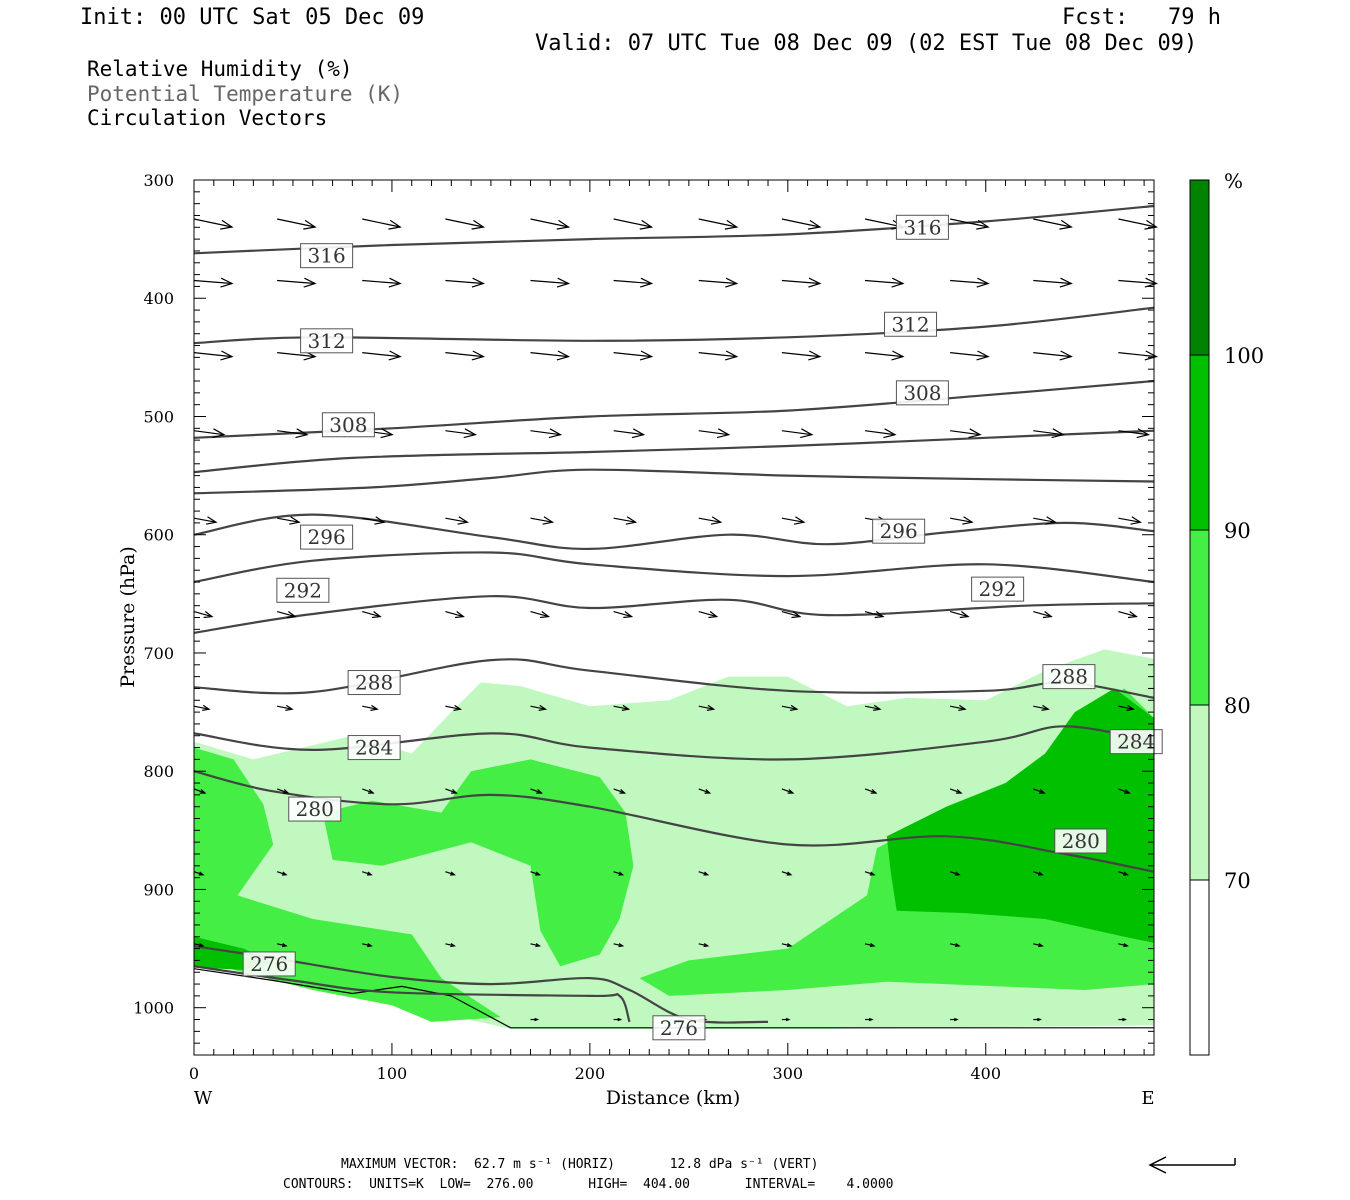 The height and width of the screenshot is (1200, 1350). Describe the element at coordinates (1141, 17) in the screenshot. I see `forecast-hour: Fcst: 79 h` at that location.